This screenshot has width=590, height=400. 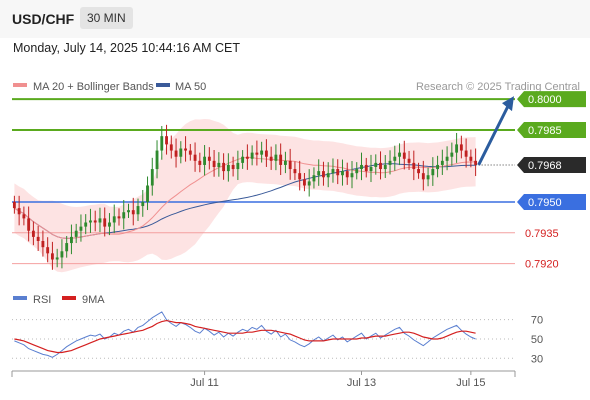 I want to click on price-label-0.7968: 0.7968, so click(x=545, y=166).